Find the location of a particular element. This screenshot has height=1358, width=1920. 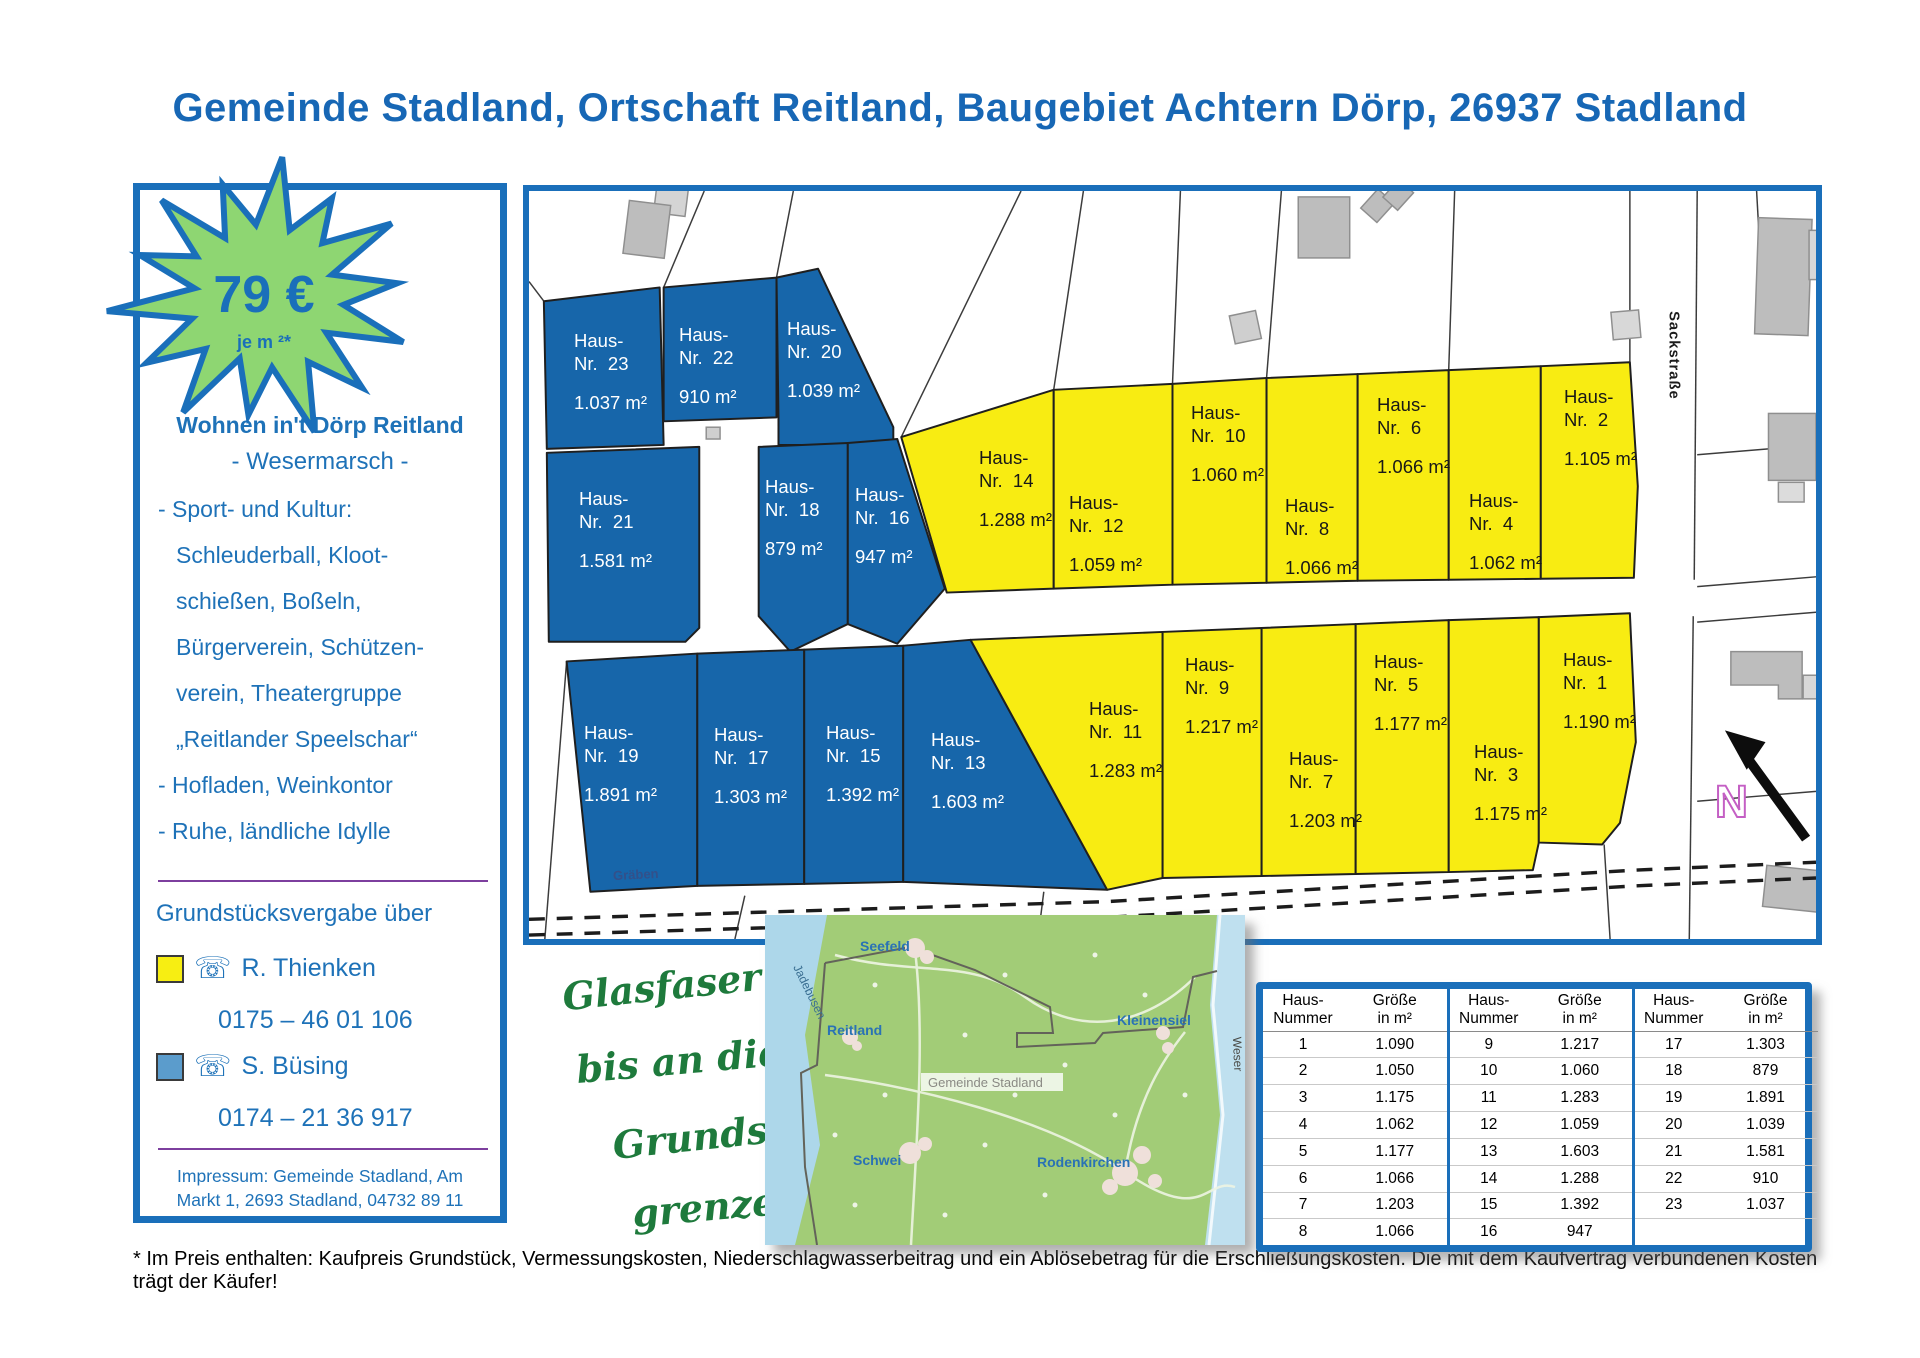

table-cell: 9 is located at coordinates (1487, 1044).